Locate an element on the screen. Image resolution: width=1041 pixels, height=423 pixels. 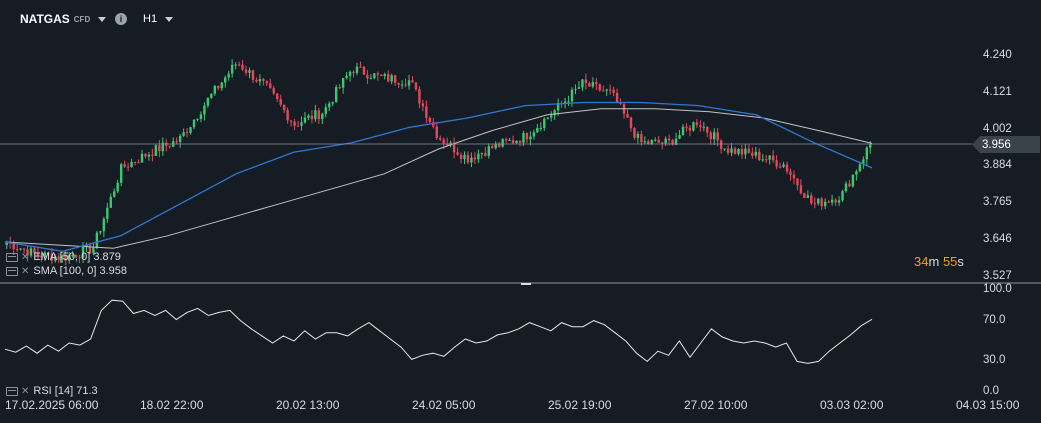
ema-label: EMA [50, 0] is located at coordinates (62, 257).